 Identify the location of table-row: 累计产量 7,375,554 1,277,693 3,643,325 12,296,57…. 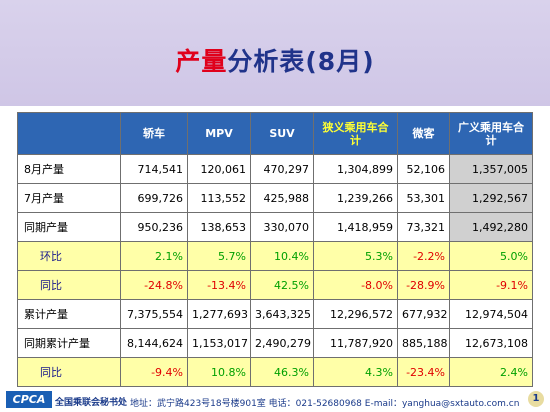
(275, 314).